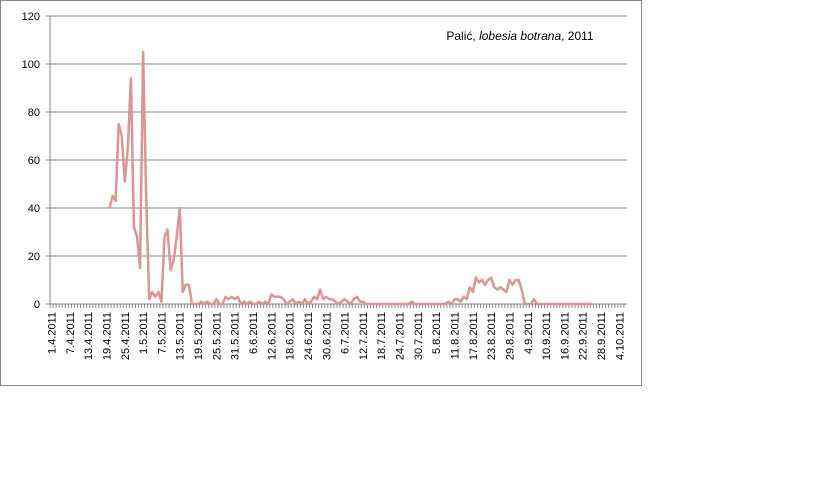 Image resolution: width=819 pixels, height=484 pixels. Describe the element at coordinates (181, 336) in the screenshot. I see `x-tick-label: 13.5.2011` at that location.